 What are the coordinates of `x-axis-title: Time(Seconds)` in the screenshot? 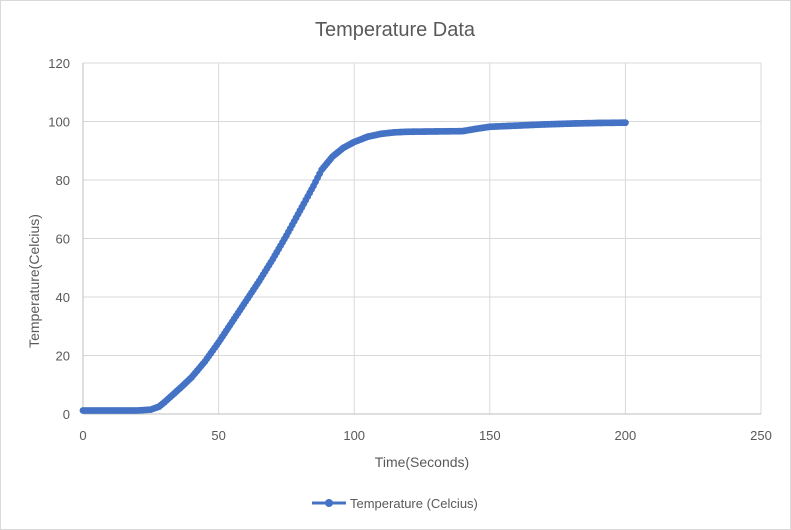 It's located at (422, 462).